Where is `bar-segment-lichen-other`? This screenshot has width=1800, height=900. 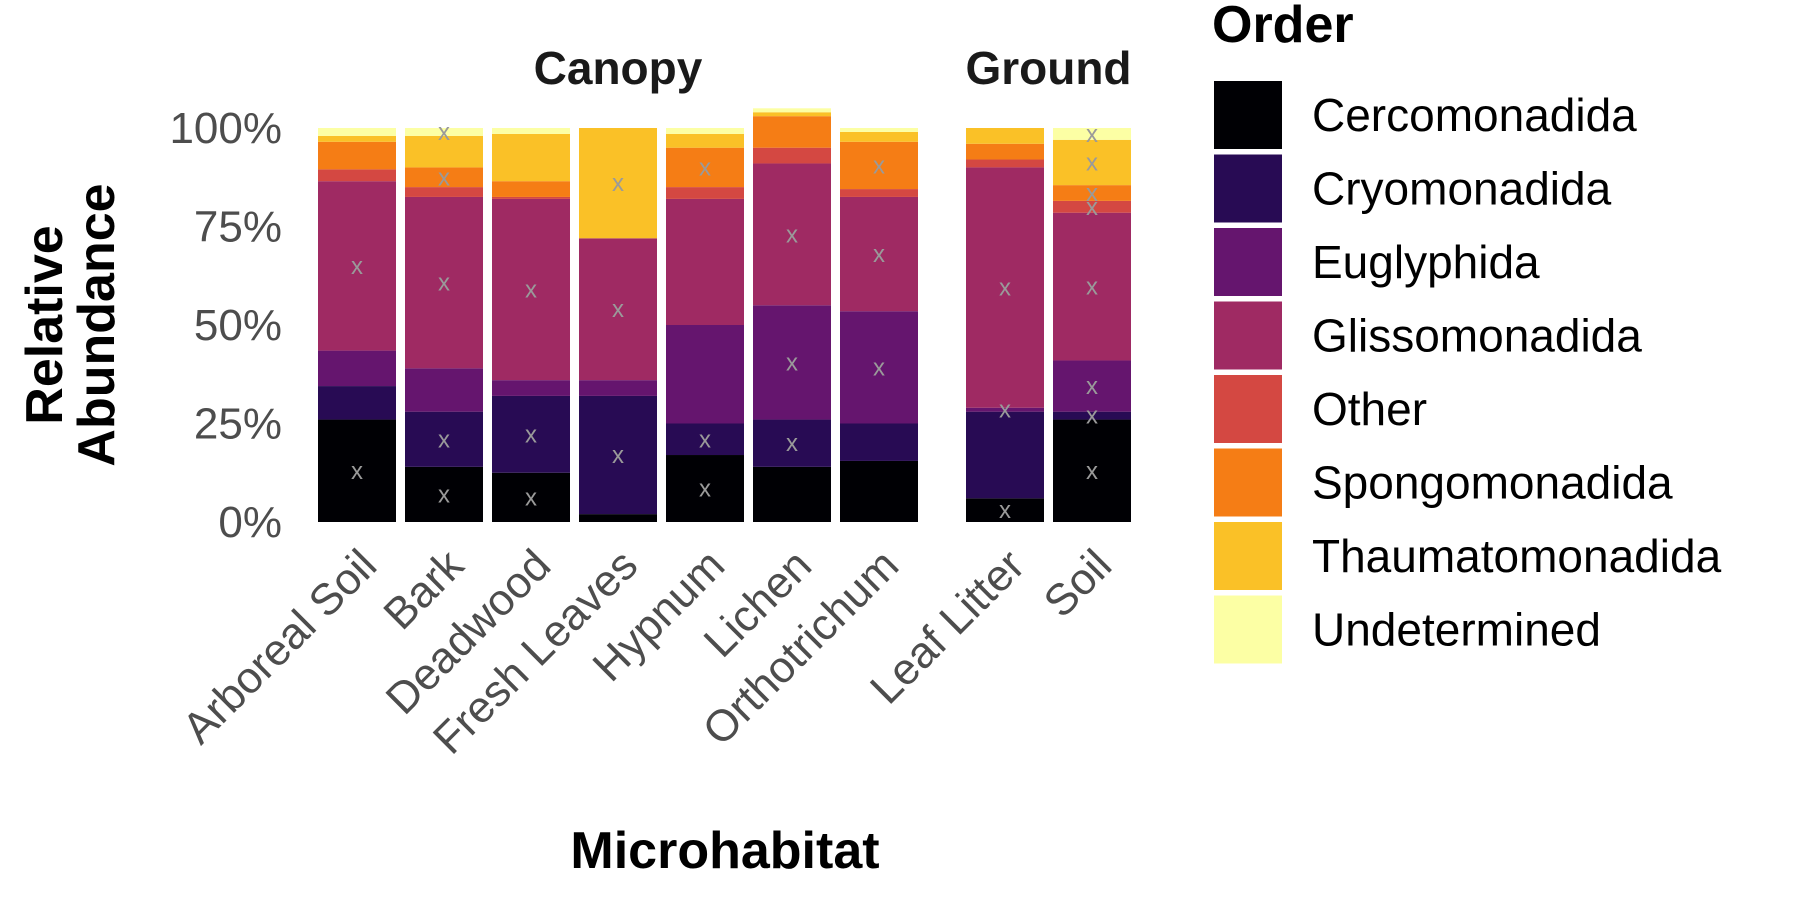
bar-segment-lichen-other is located at coordinates (792, 155).